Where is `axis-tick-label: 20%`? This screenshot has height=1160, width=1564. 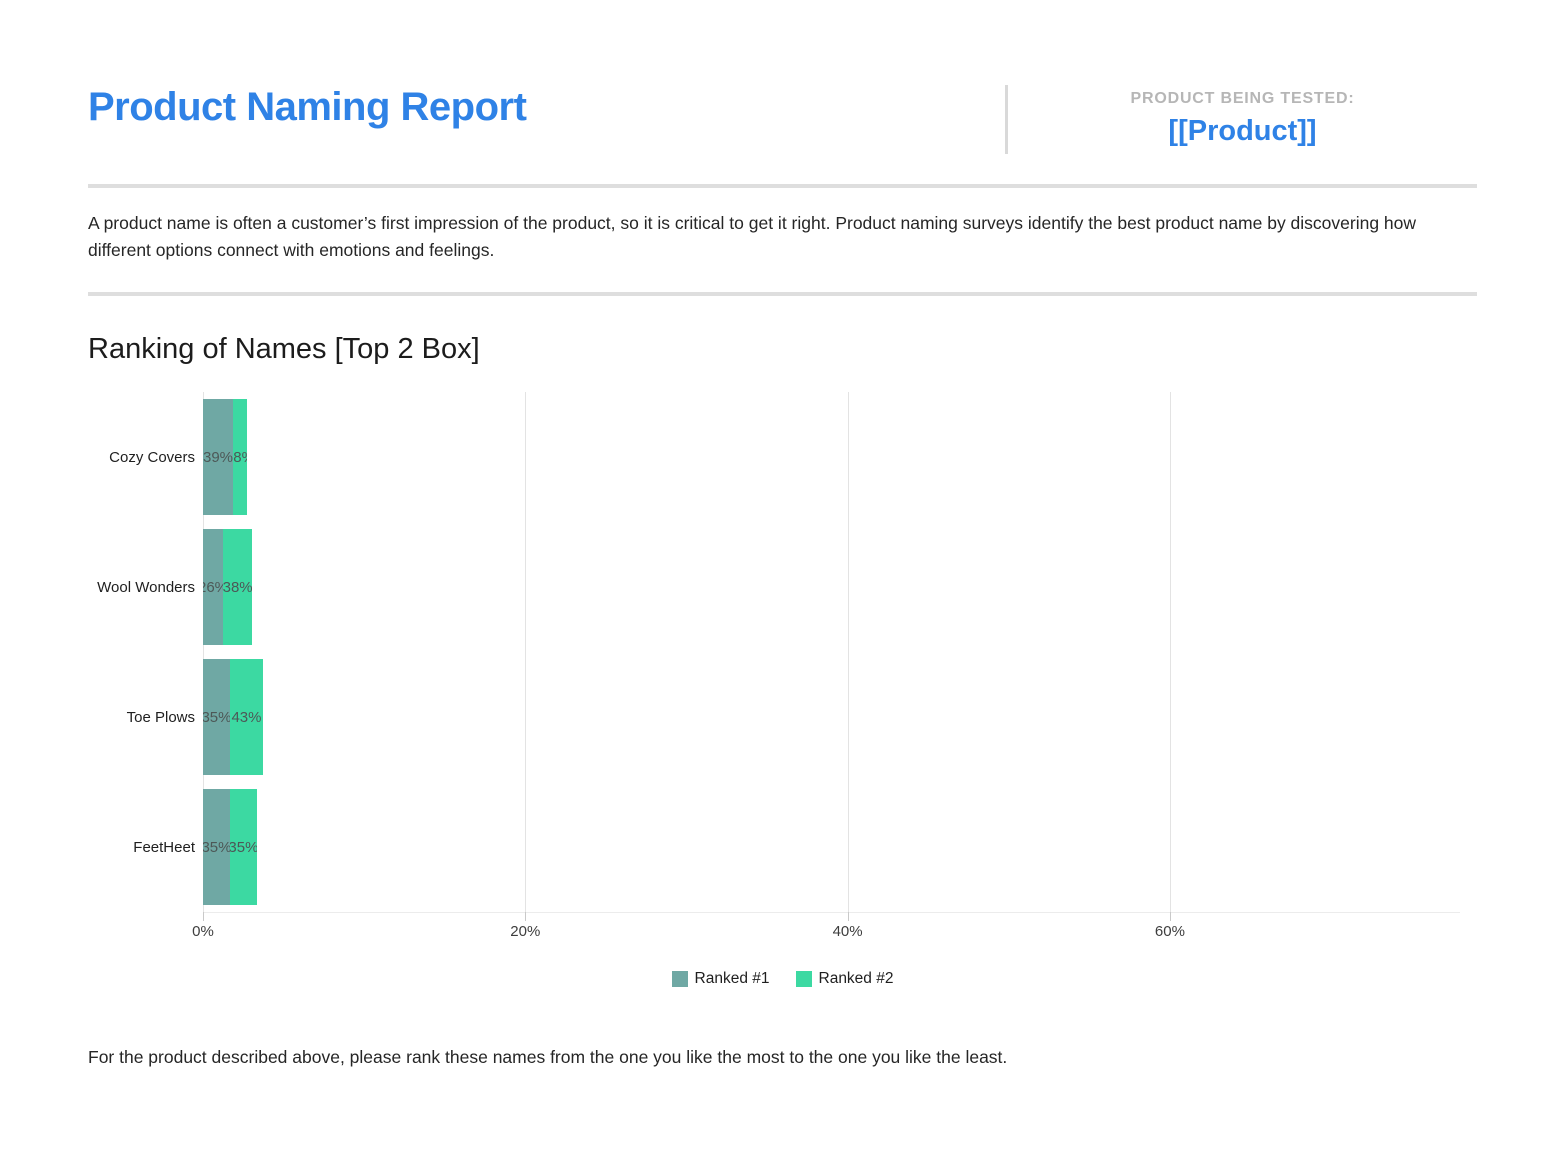
axis-tick-label: 20% is located at coordinates (525, 931).